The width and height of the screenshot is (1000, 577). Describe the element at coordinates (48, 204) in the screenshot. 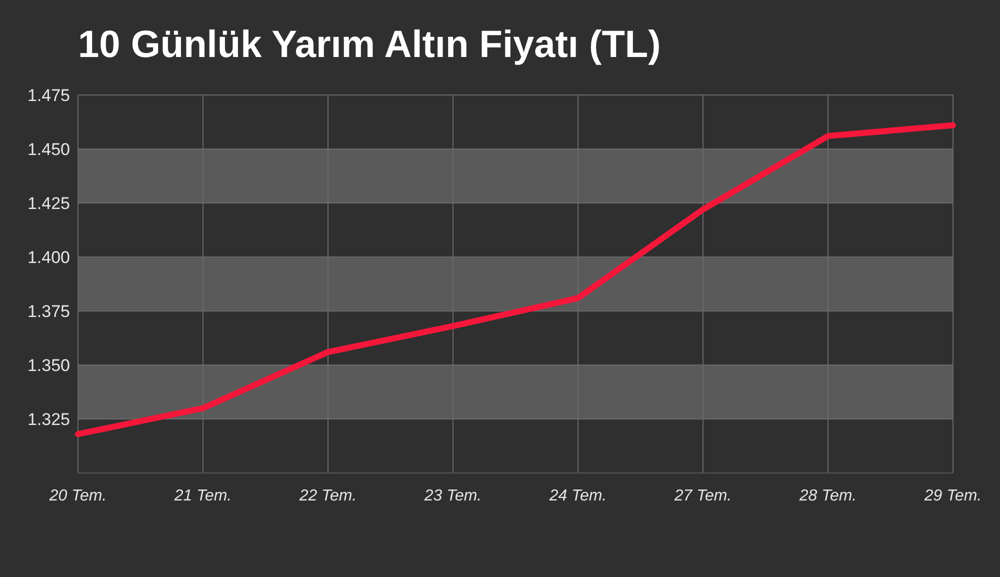

I see `y-tick-label: 1.425` at that location.